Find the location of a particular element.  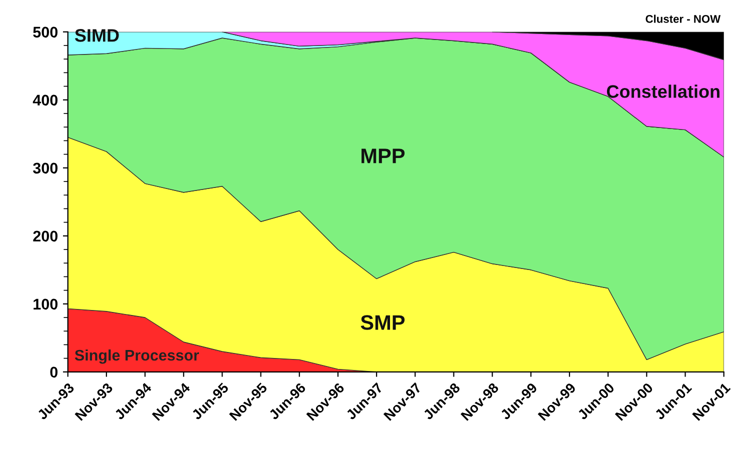

y-tick-label: 400 is located at coordinates (45, 100).